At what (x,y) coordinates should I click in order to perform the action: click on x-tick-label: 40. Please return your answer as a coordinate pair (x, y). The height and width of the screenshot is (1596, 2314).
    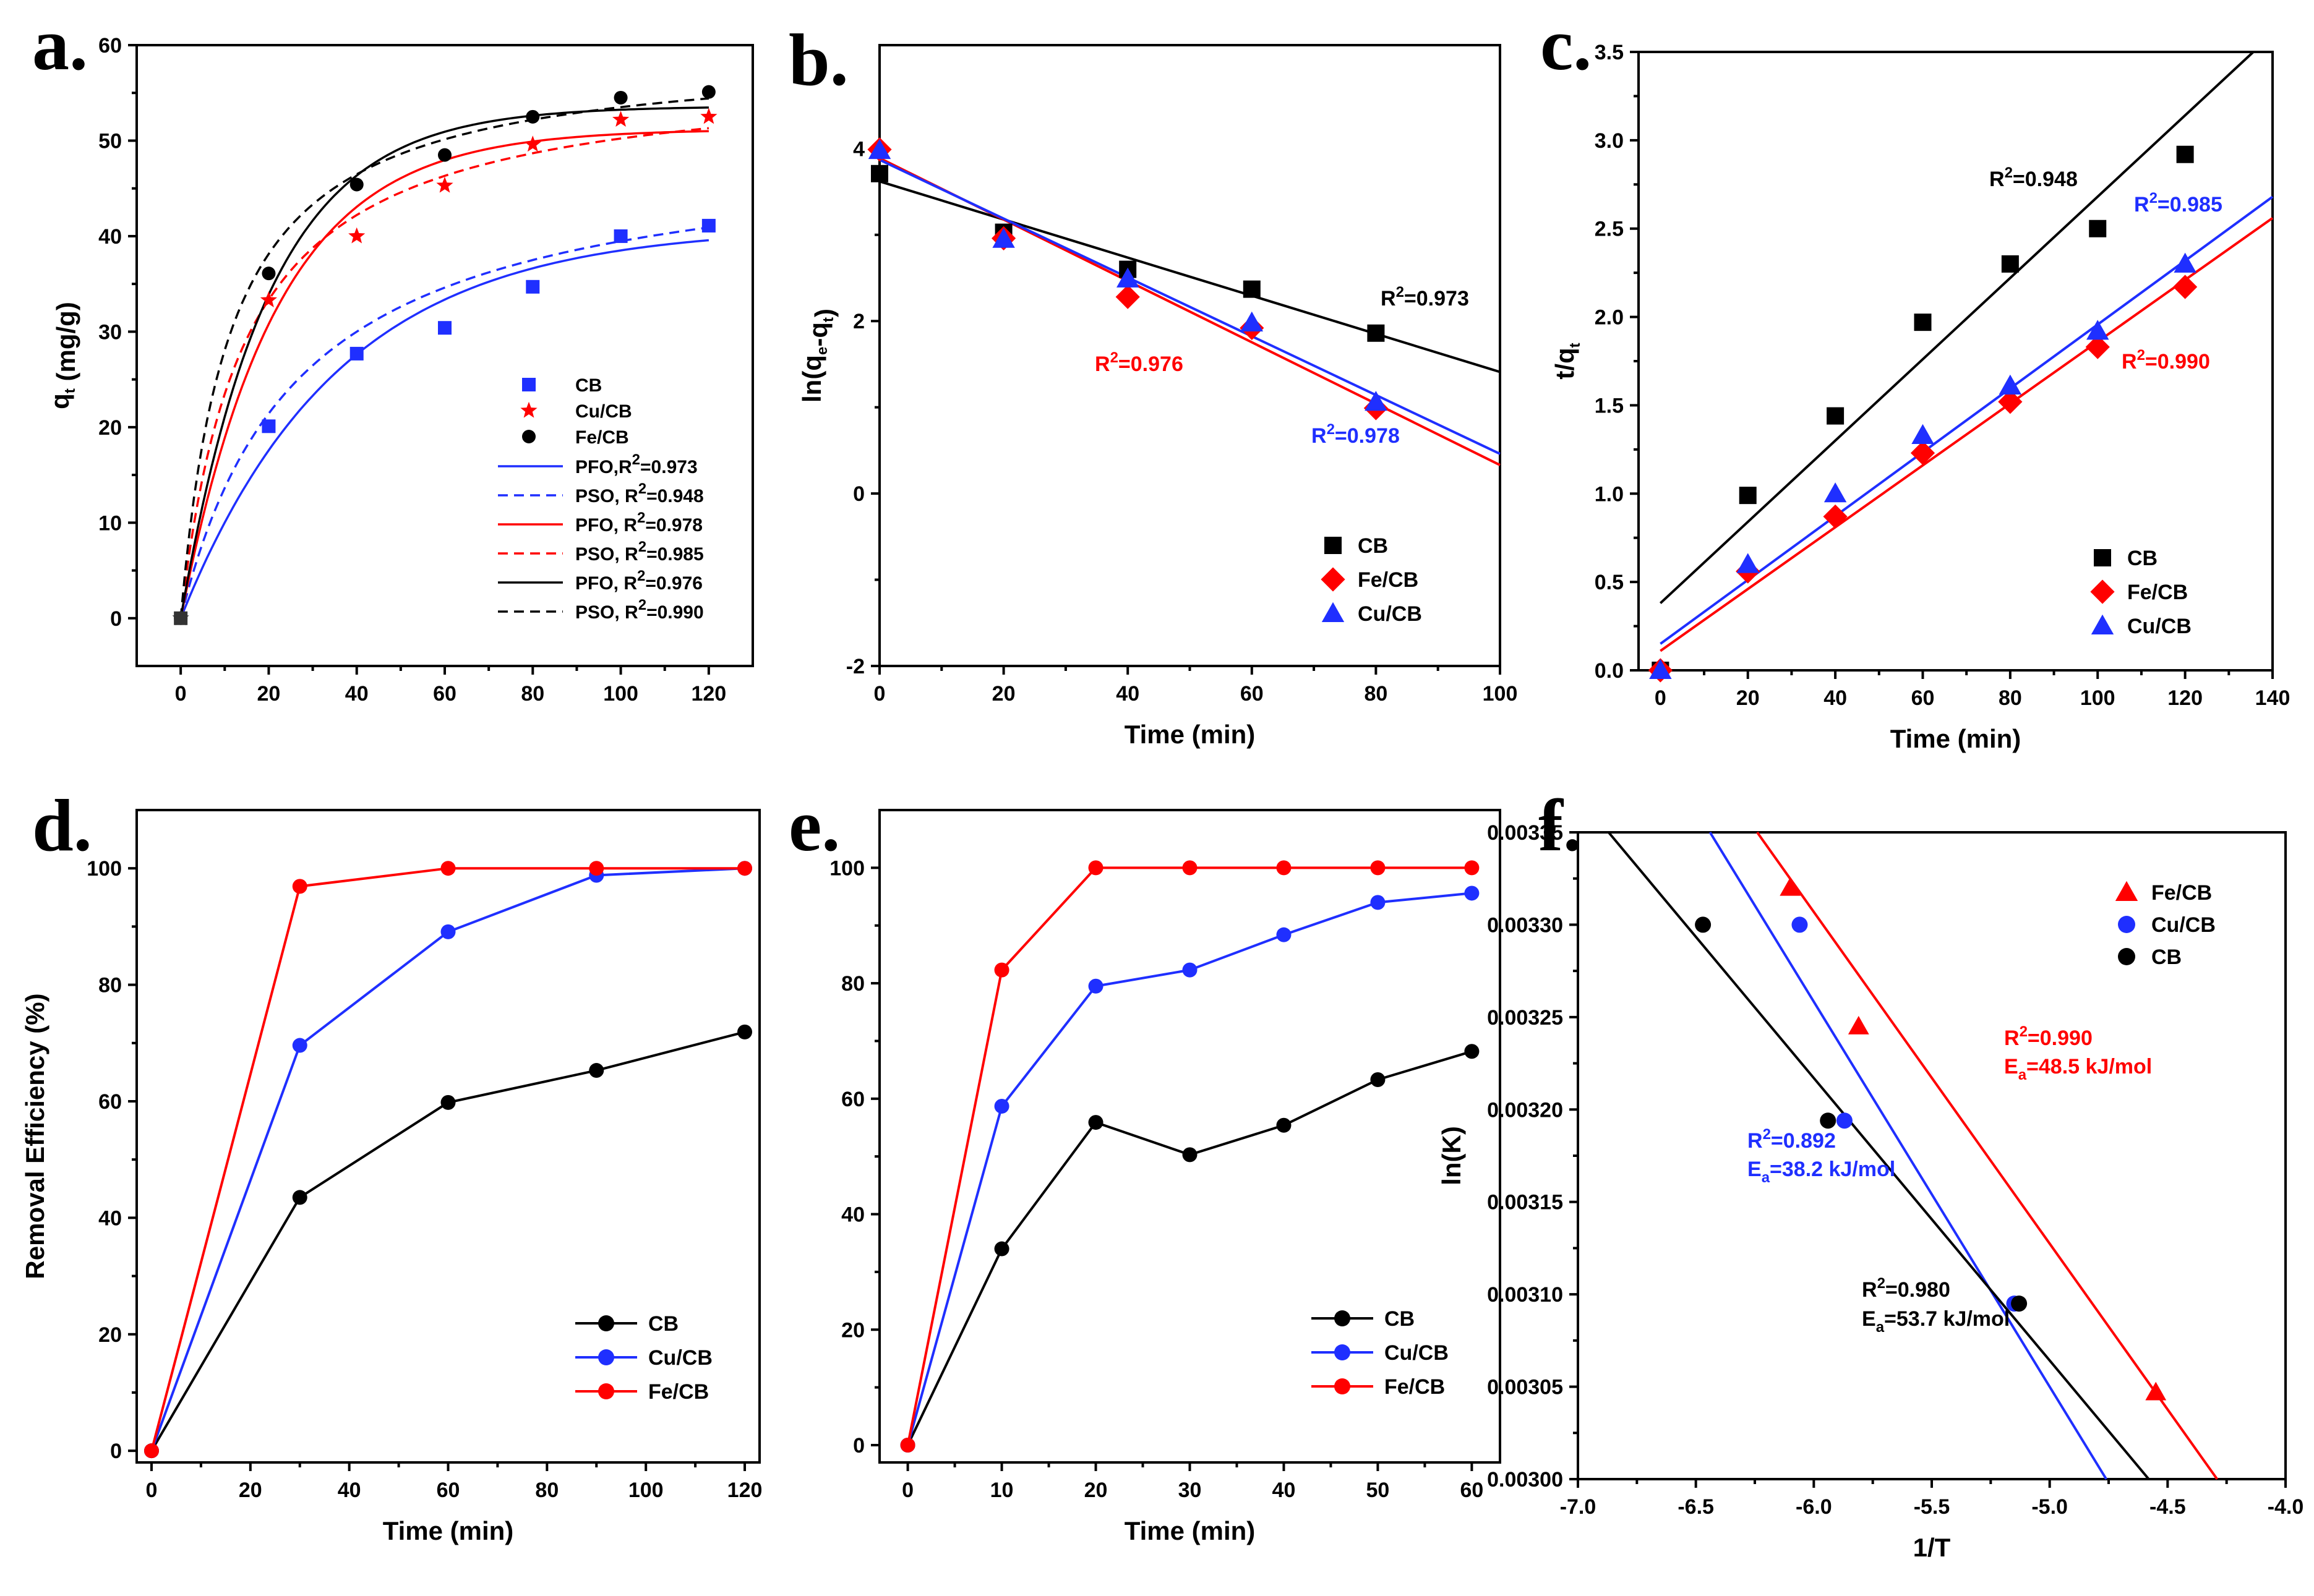
    Looking at the image, I should click on (1835, 698).